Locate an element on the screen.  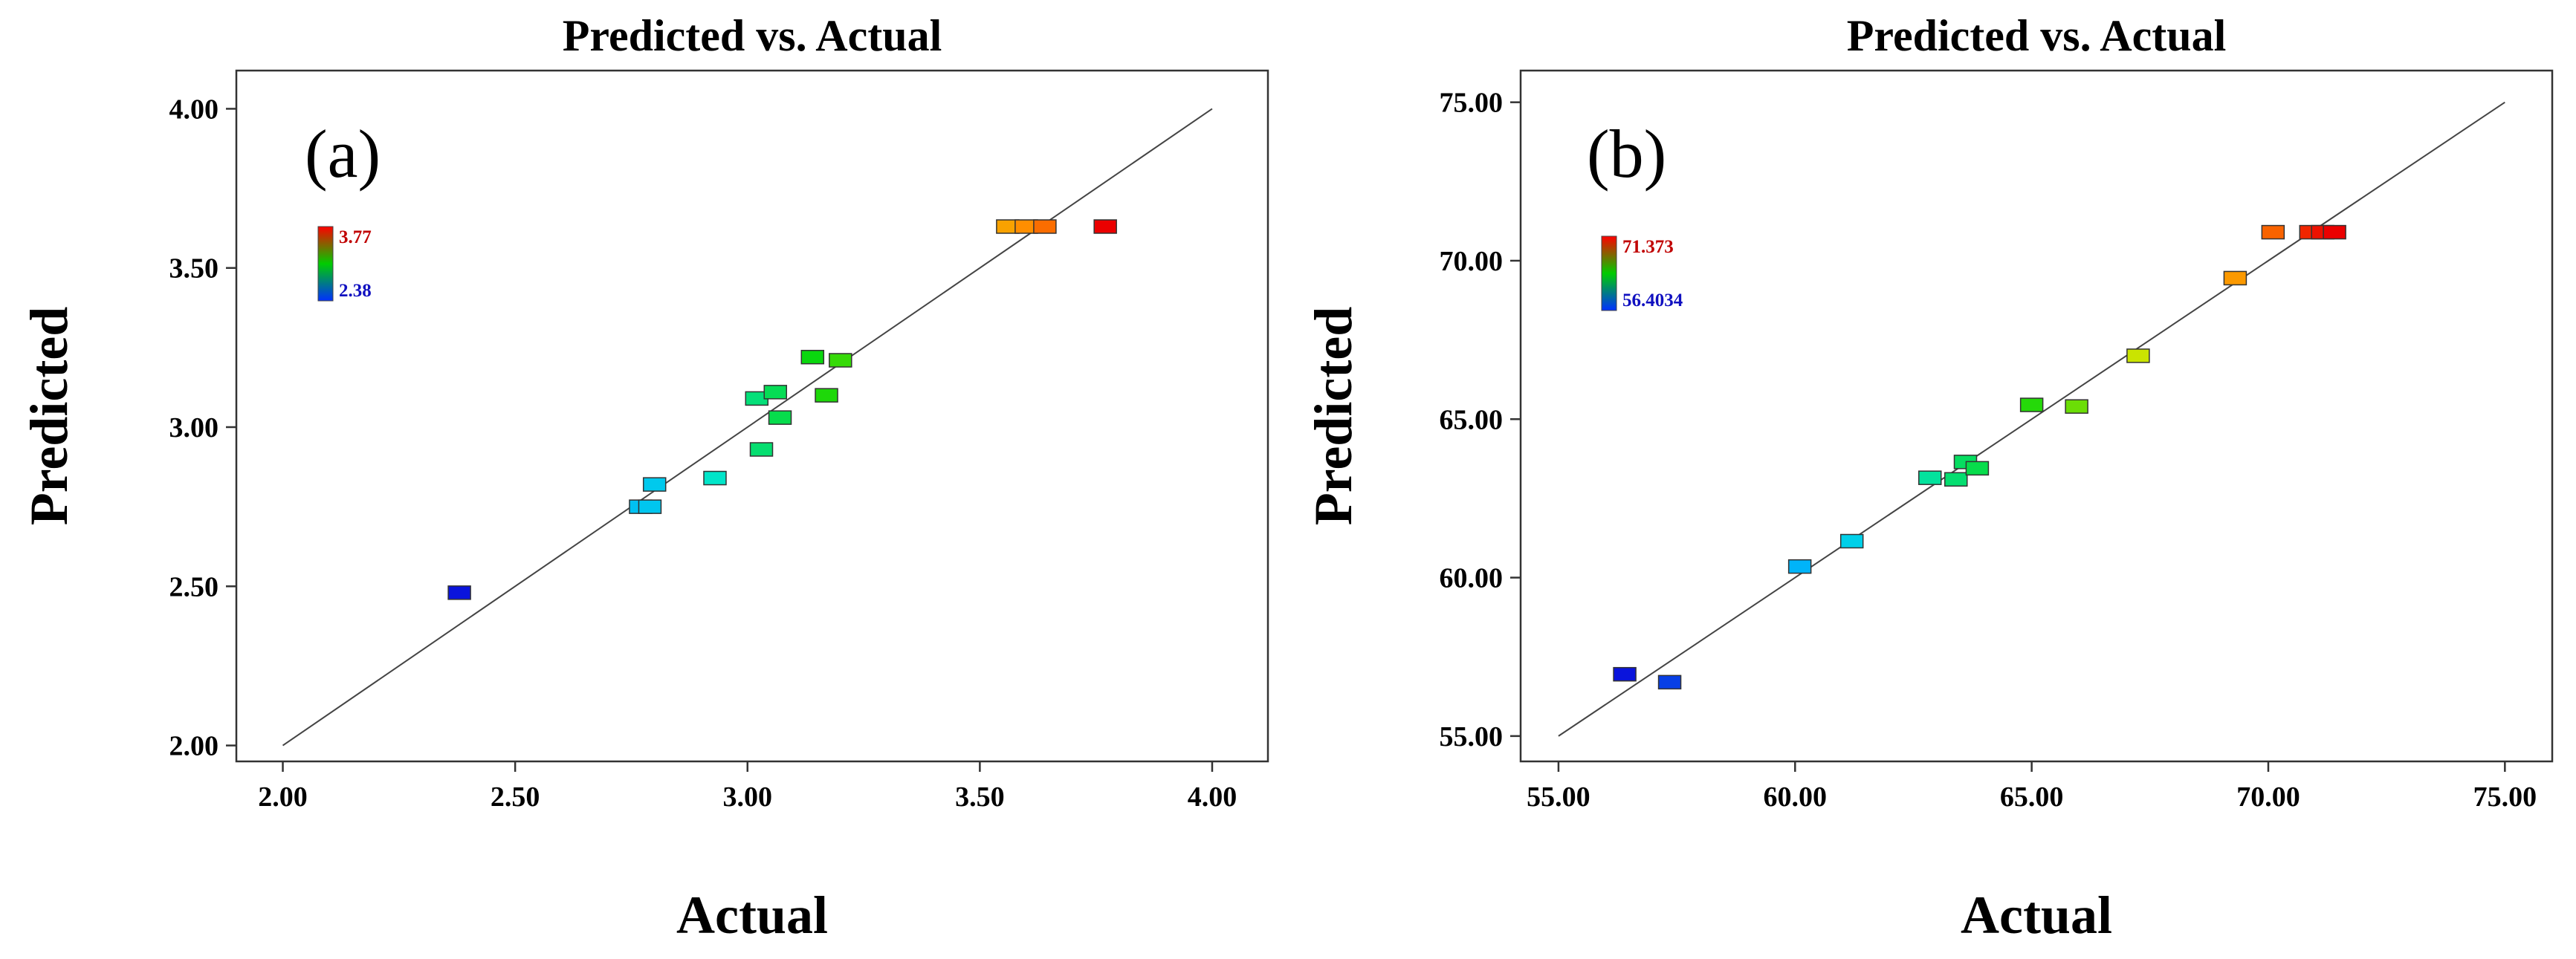
x-tick-label-b-4: 75.00 is located at coordinates (2505, 797).